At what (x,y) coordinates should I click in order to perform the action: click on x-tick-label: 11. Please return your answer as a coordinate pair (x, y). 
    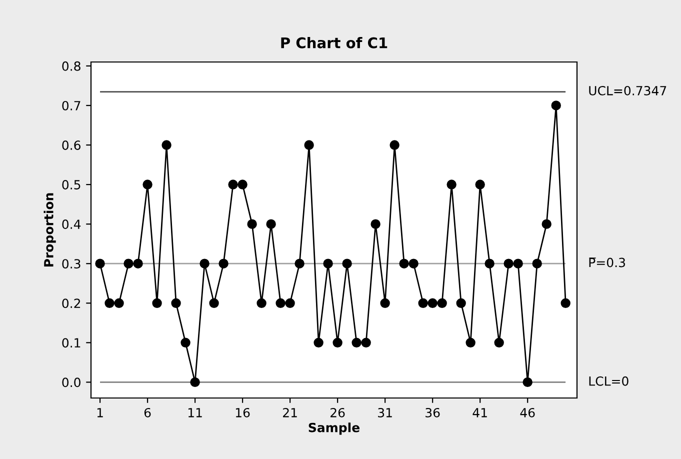
    Looking at the image, I should click on (195, 413).